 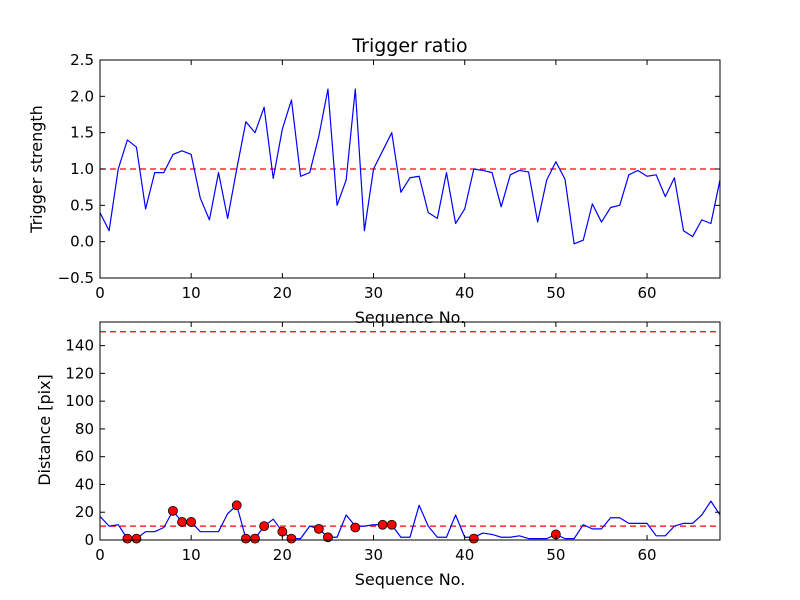 I want to click on bottom-y-tick-label: 40, so click(x=84, y=484).